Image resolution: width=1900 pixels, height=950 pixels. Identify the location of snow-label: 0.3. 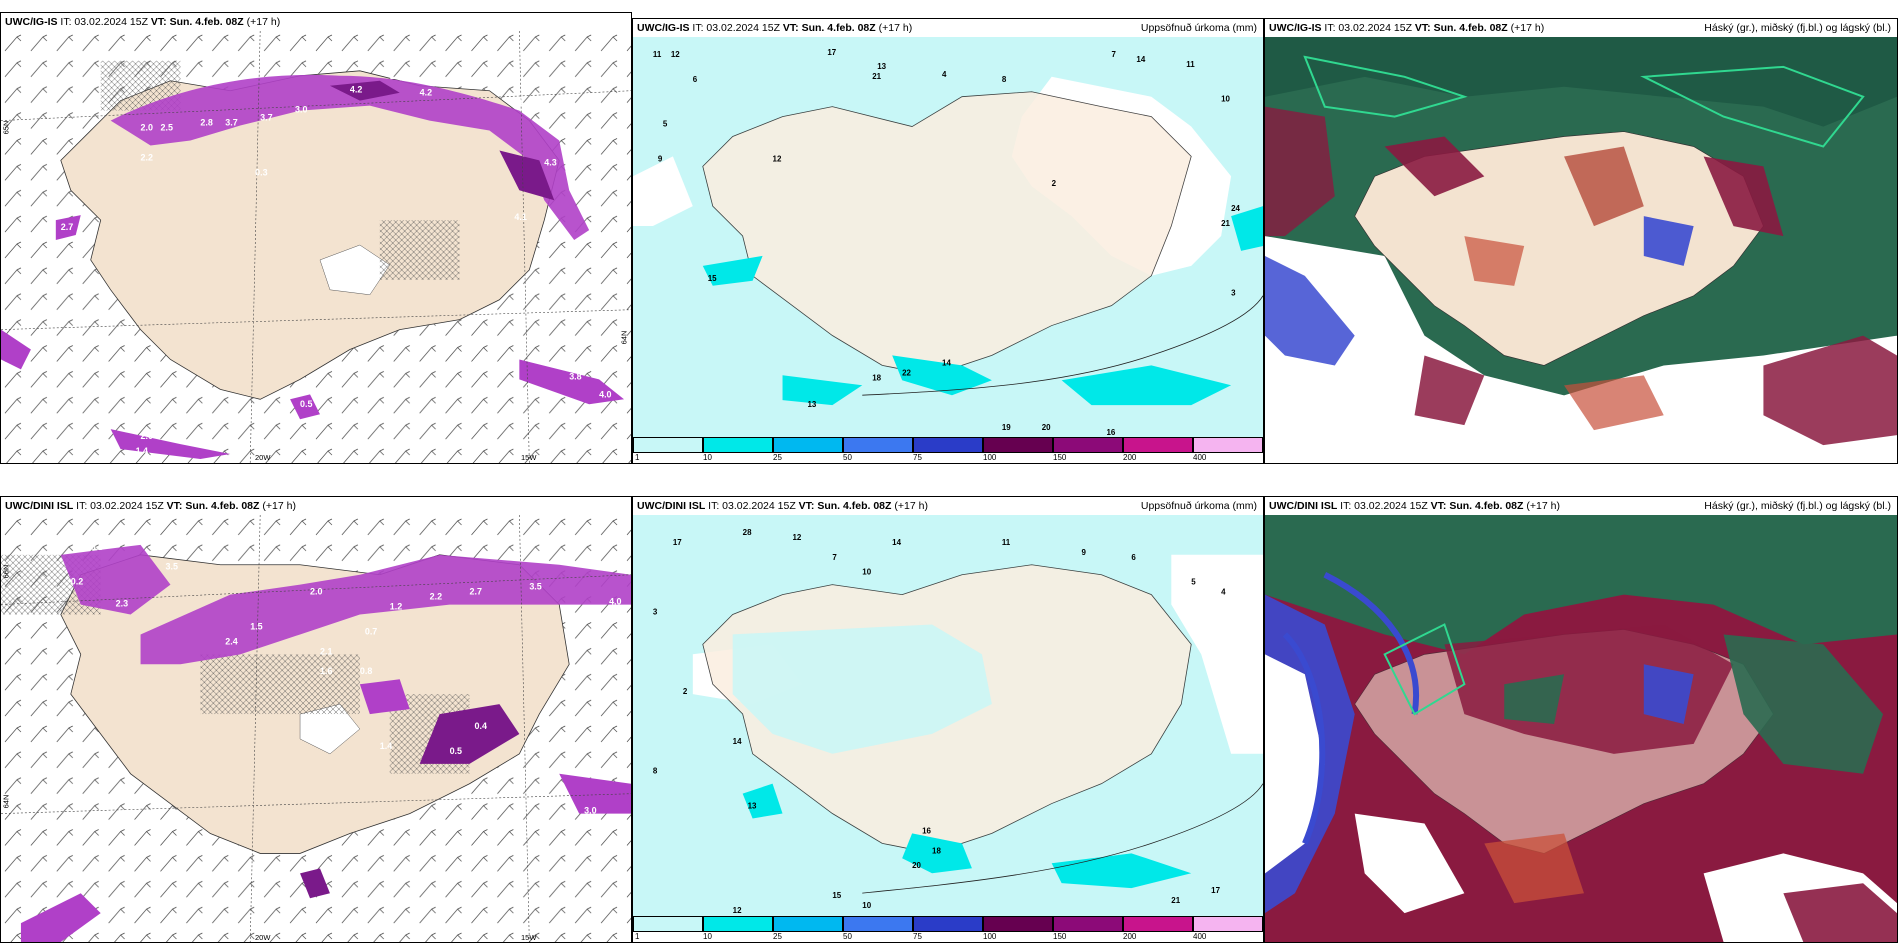
(261, 172).